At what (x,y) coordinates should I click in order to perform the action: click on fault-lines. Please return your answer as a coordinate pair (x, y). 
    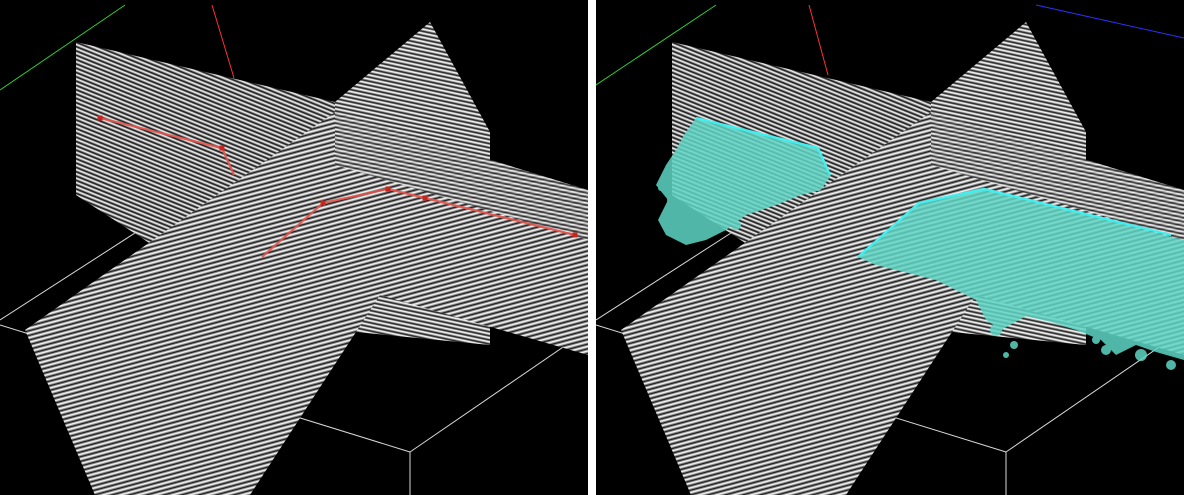
    Looking at the image, I should click on (933, 187).